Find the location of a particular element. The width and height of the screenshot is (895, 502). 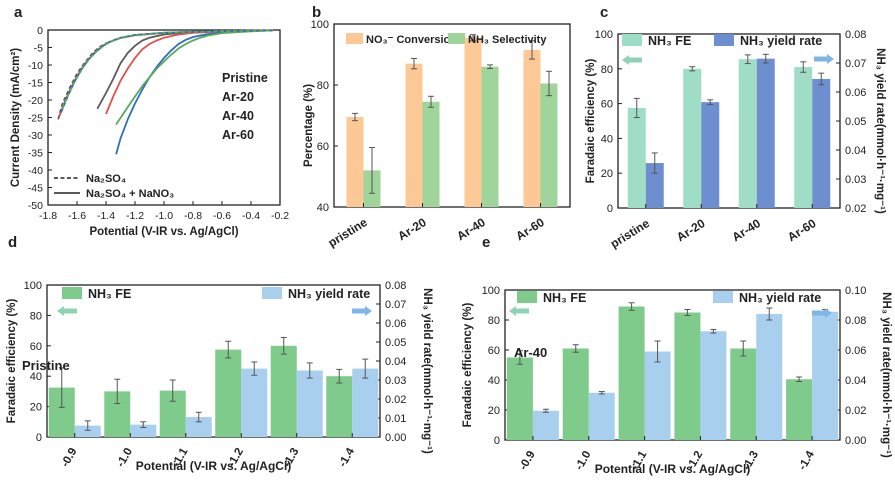

panel-b-ytick-label: 60 is located at coordinates (323, 147).